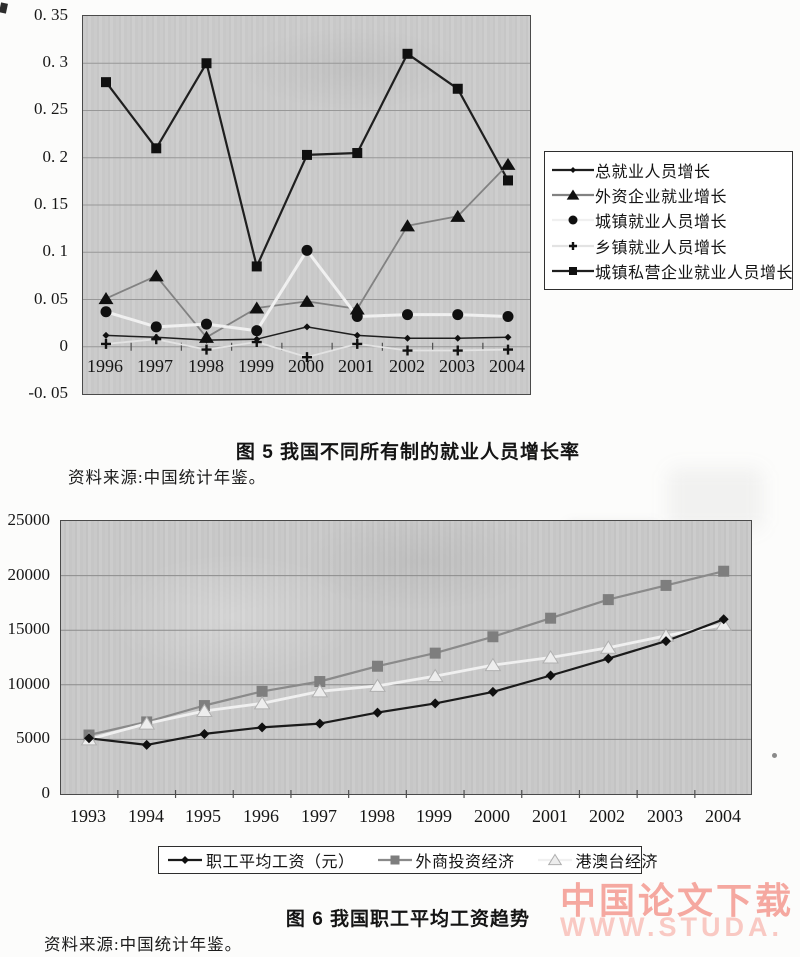  I want to click on figure5-markers-triangle-icon, so click(307, 250).